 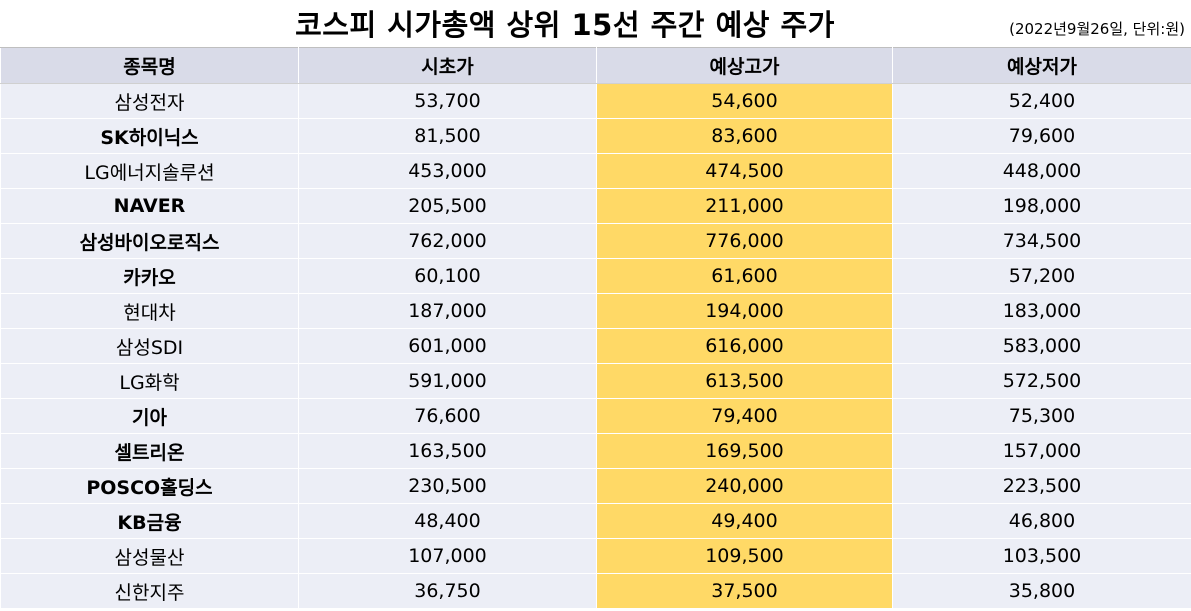 I want to click on open-price-cell: 187,000, so click(x=447, y=311).